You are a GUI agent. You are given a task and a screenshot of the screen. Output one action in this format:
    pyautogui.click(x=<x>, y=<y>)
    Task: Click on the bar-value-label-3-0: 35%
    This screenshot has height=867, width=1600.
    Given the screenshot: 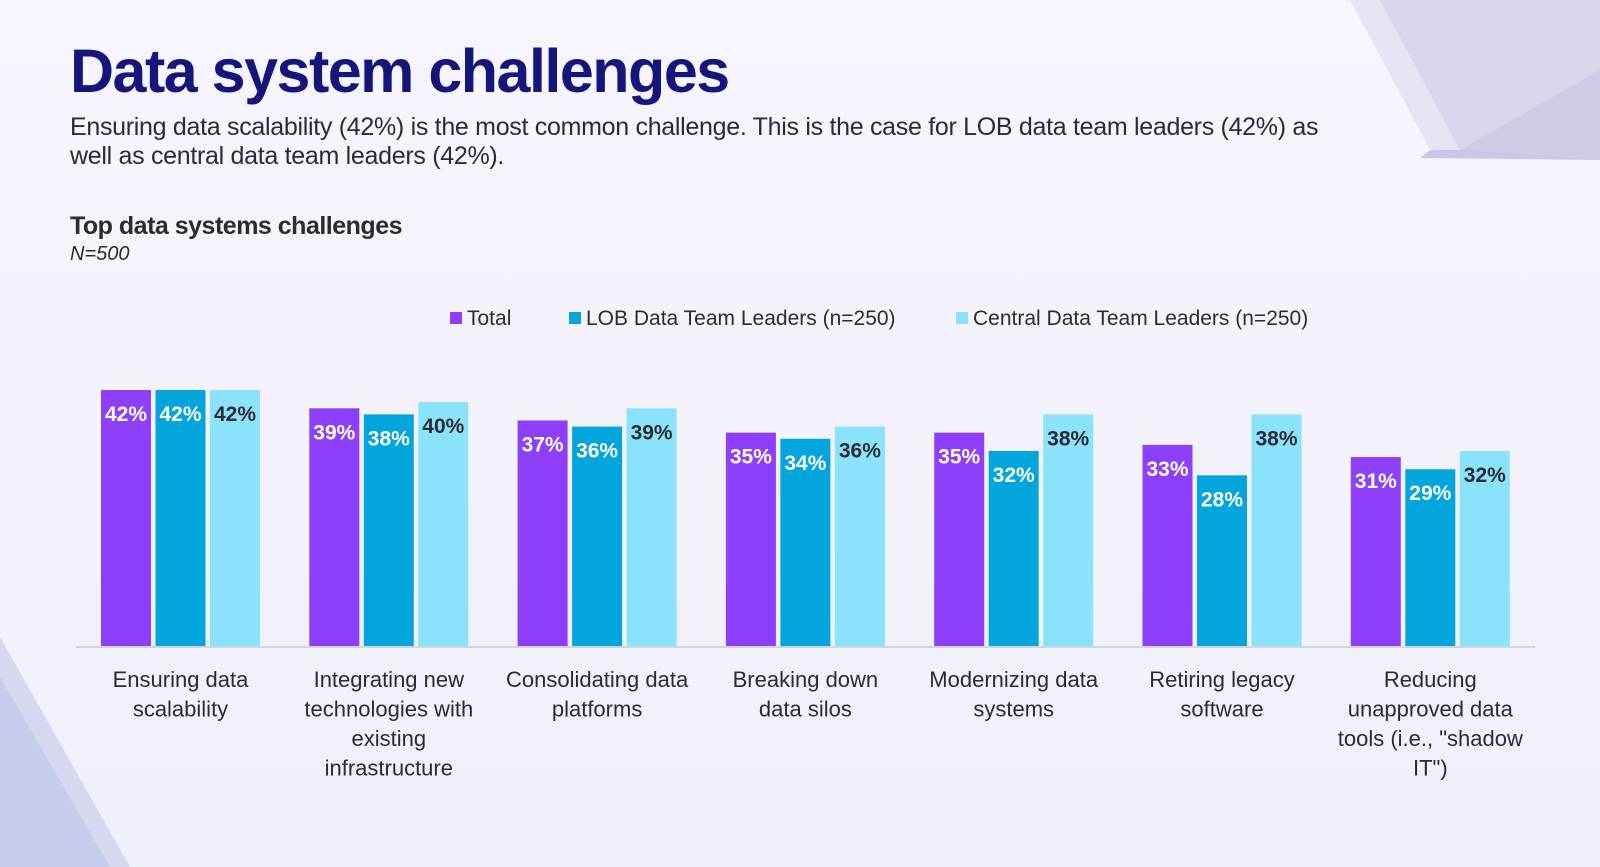 What is the action you would take?
    pyautogui.click(x=751, y=457)
    